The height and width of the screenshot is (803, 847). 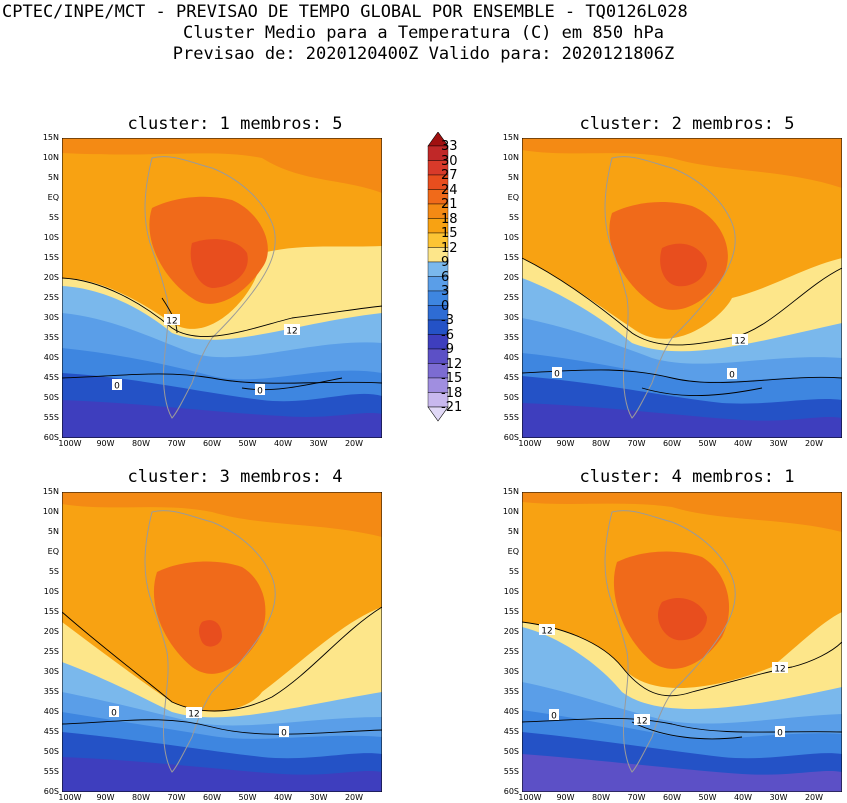 I want to click on lon-tick-label: 30W, so click(x=318, y=797).